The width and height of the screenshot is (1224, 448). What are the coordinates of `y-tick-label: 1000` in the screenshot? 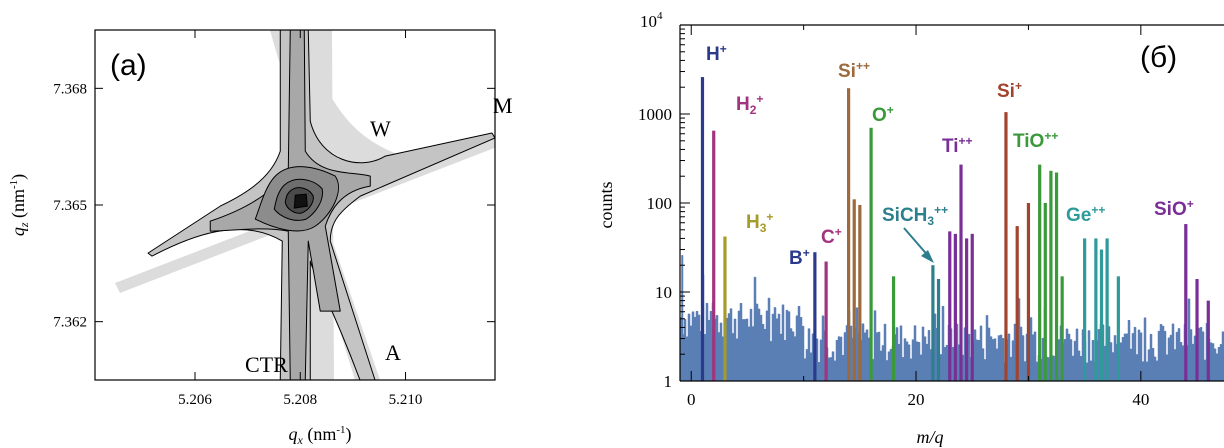 It's located at (655, 114).